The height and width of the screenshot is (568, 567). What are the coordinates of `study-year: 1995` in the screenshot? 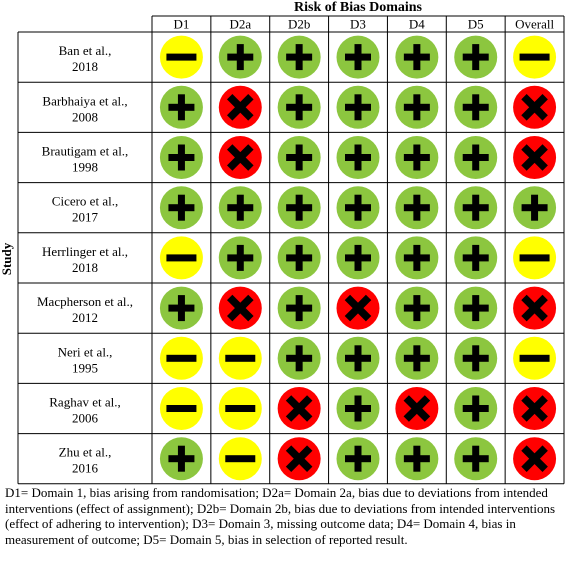 It's located at (85, 367).